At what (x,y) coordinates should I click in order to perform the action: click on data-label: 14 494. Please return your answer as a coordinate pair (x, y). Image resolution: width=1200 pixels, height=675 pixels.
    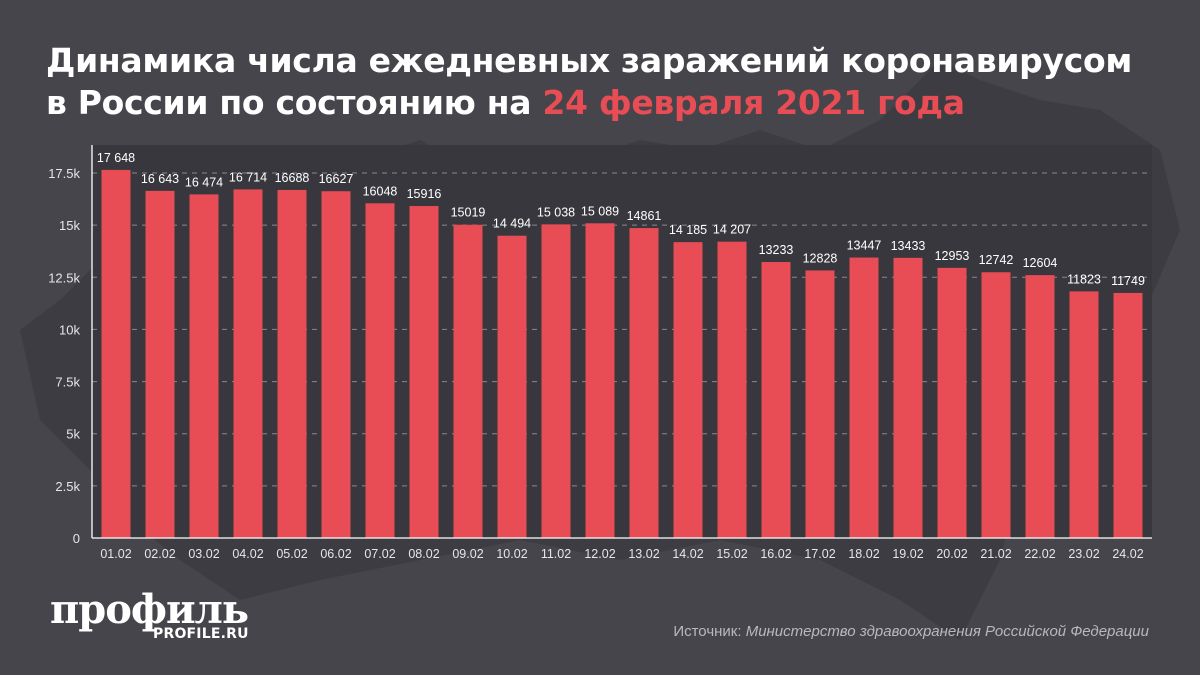
    Looking at the image, I should click on (512, 224).